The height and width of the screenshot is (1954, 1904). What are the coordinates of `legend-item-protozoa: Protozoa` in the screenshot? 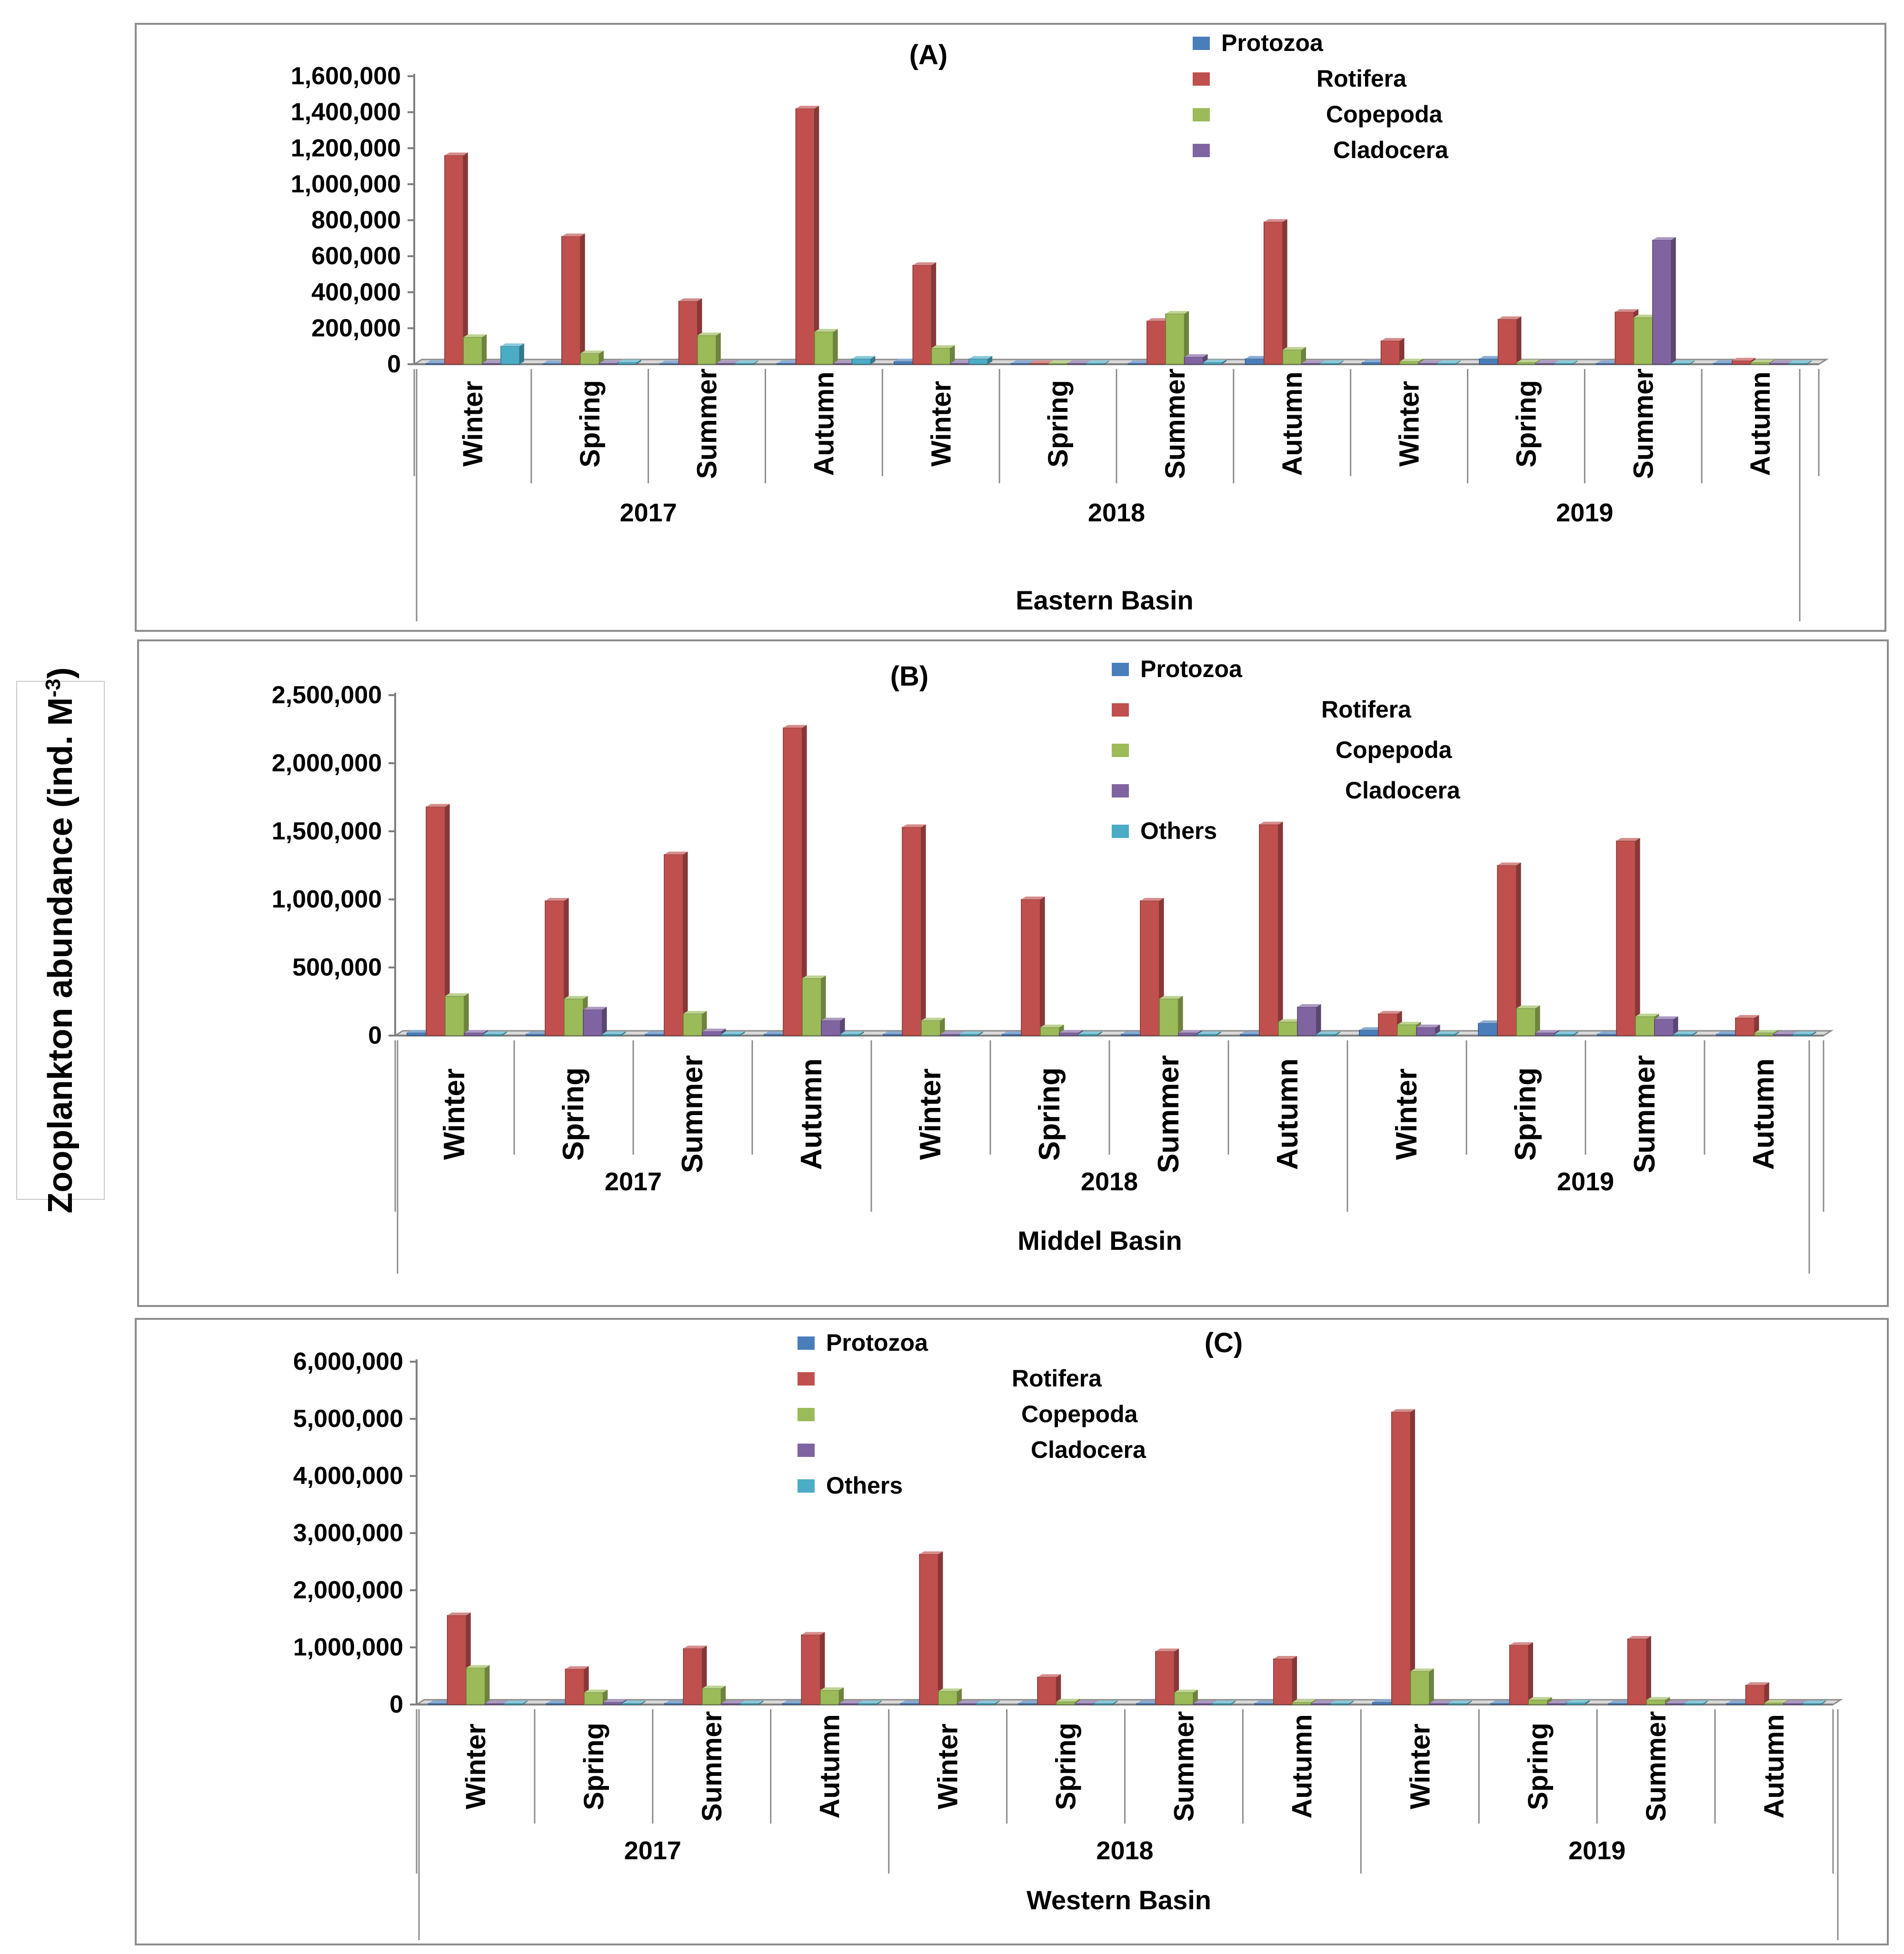 It's located at (1177, 669).